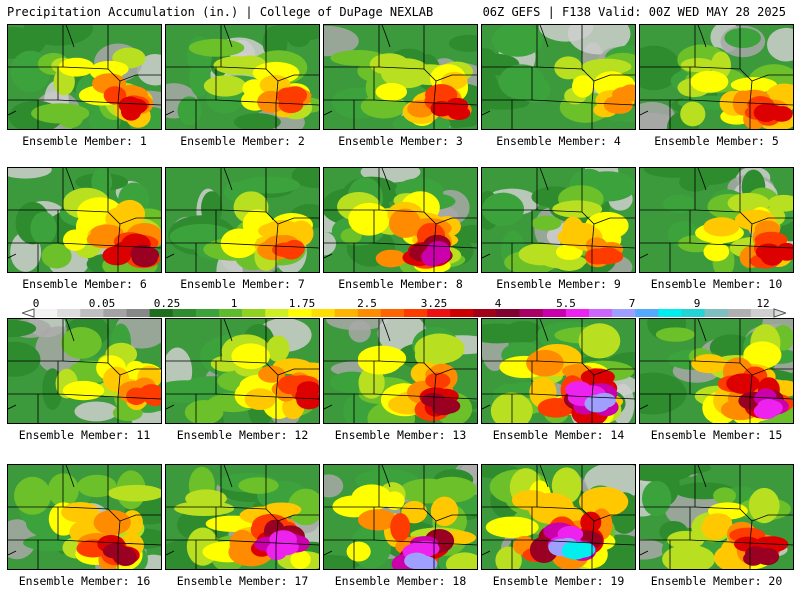 The width and height of the screenshot is (800, 600). I want to click on ensemble-member-label: Ensemble Member: 16, so click(84, 581).